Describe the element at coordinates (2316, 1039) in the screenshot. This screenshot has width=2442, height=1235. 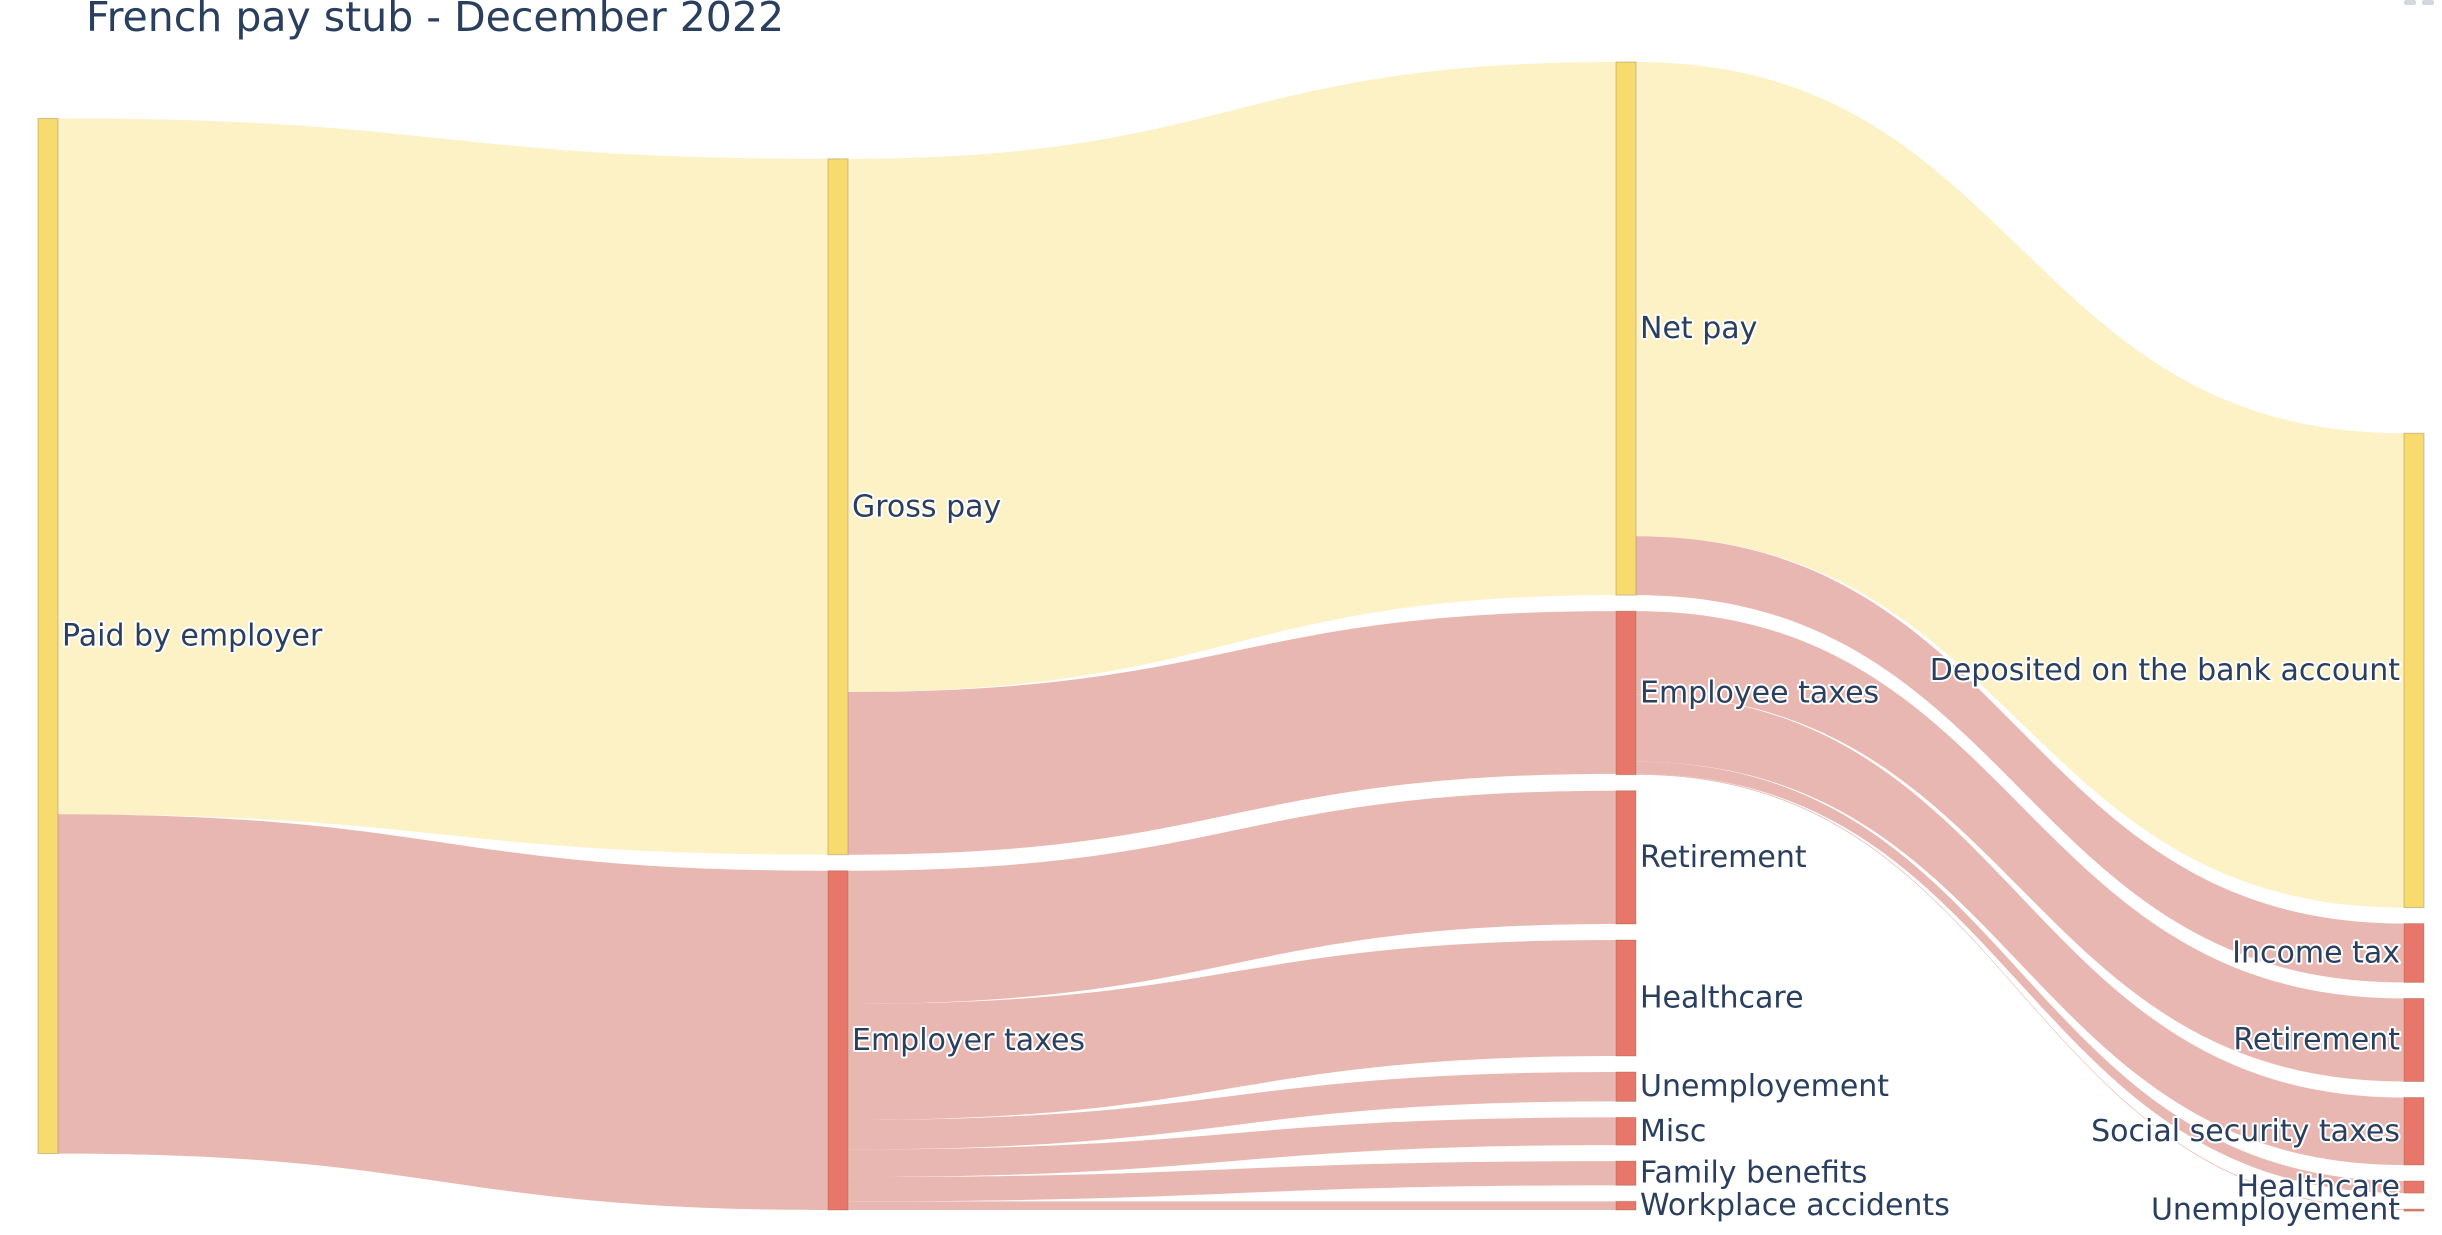
I see `sankey-node-label-ee_retirement: Retirement` at that location.